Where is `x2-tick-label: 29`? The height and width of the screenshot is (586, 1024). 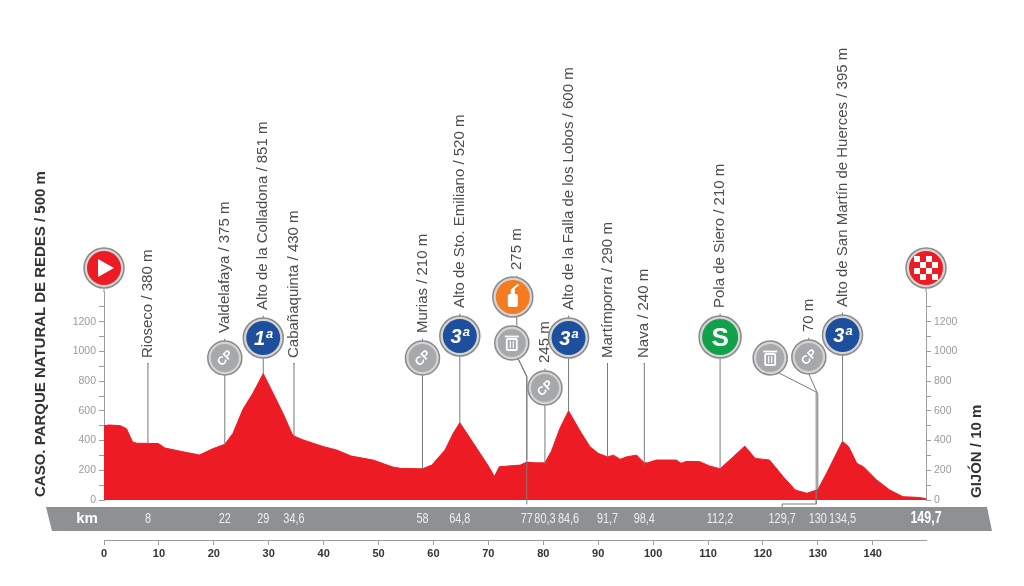 x2-tick-label: 29 is located at coordinates (263, 518).